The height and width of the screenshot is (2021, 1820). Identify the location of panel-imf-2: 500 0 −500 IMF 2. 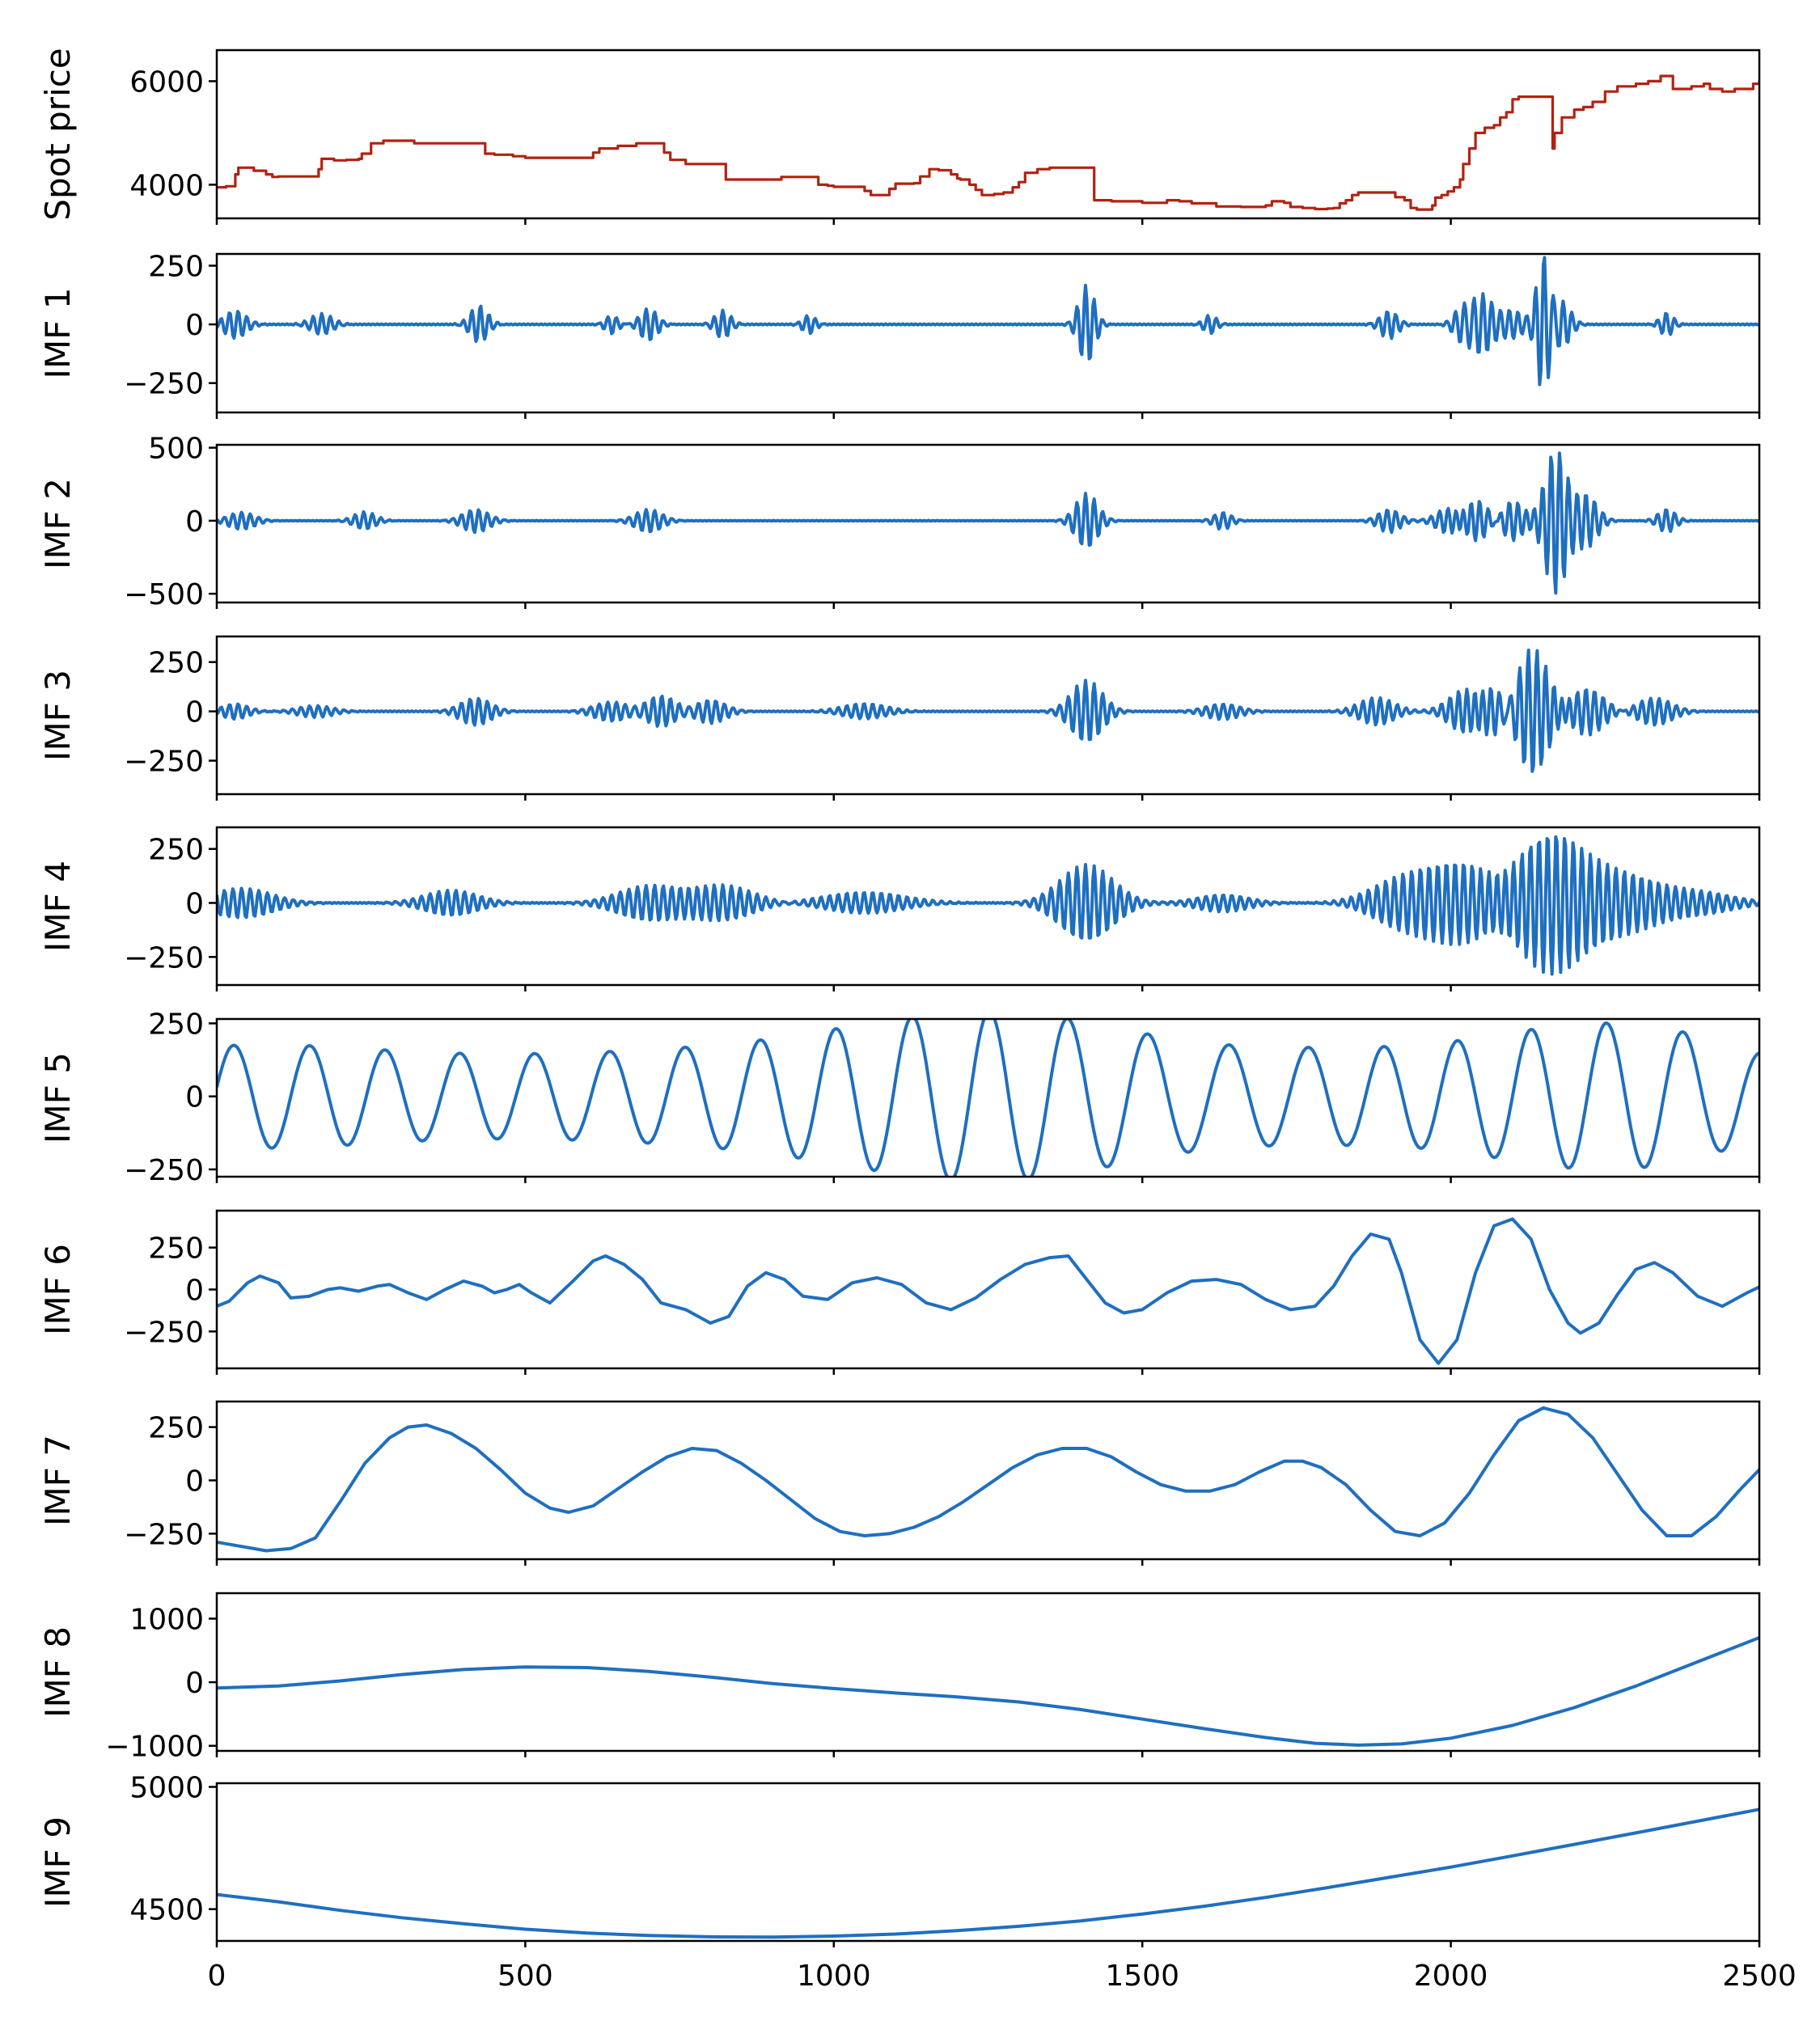
(899, 522).